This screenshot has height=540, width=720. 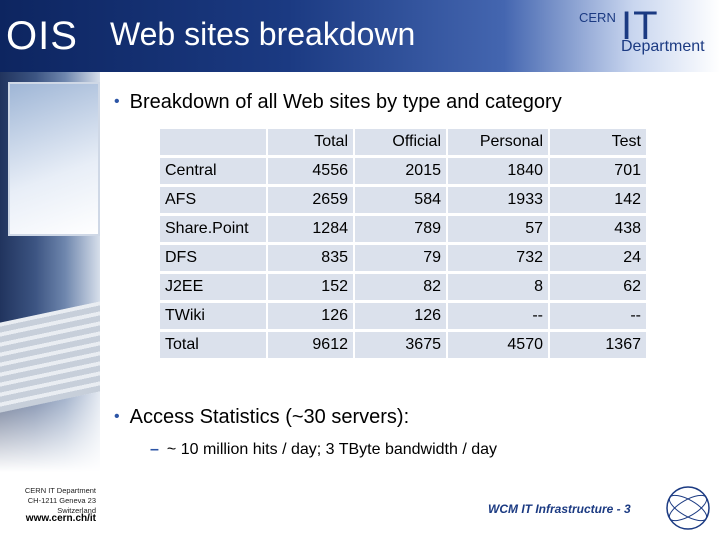 What do you see at coordinates (213, 200) in the screenshot?
I see `row-label: AFS` at bounding box center [213, 200].